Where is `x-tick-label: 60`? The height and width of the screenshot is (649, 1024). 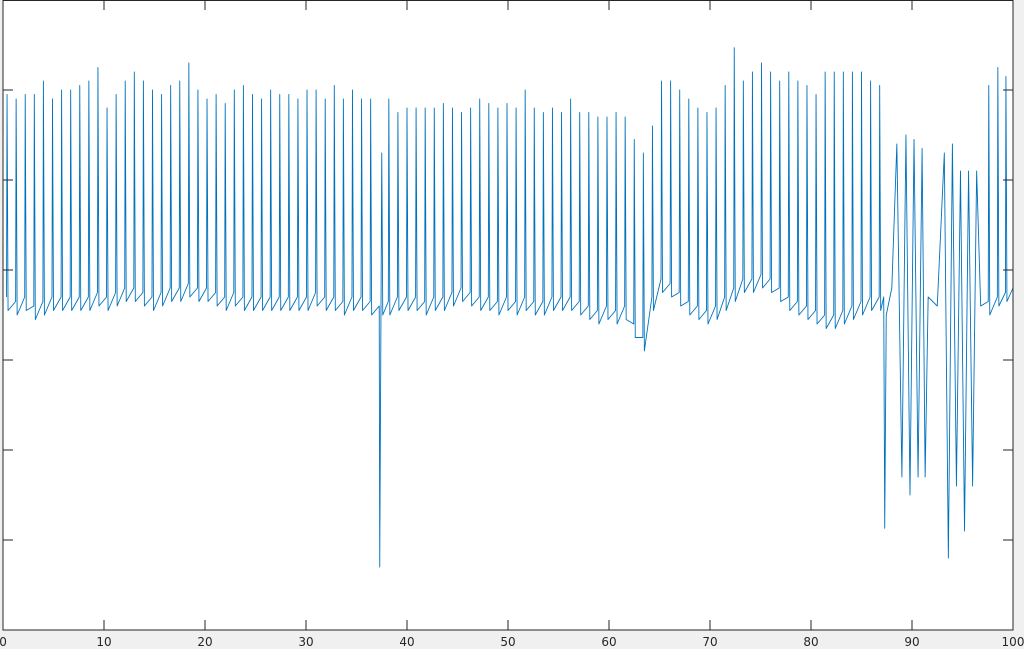 x-tick-label: 60 is located at coordinates (608, 642).